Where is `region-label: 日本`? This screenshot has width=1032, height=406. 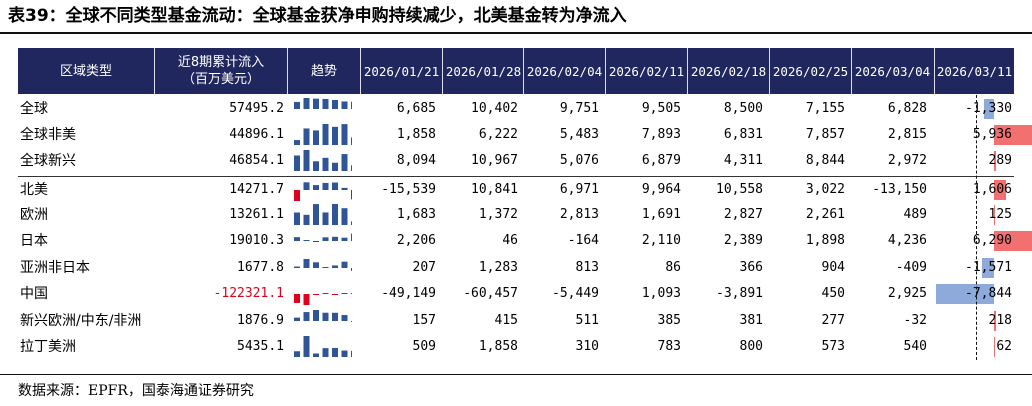 region-label: 日本 is located at coordinates (34, 241).